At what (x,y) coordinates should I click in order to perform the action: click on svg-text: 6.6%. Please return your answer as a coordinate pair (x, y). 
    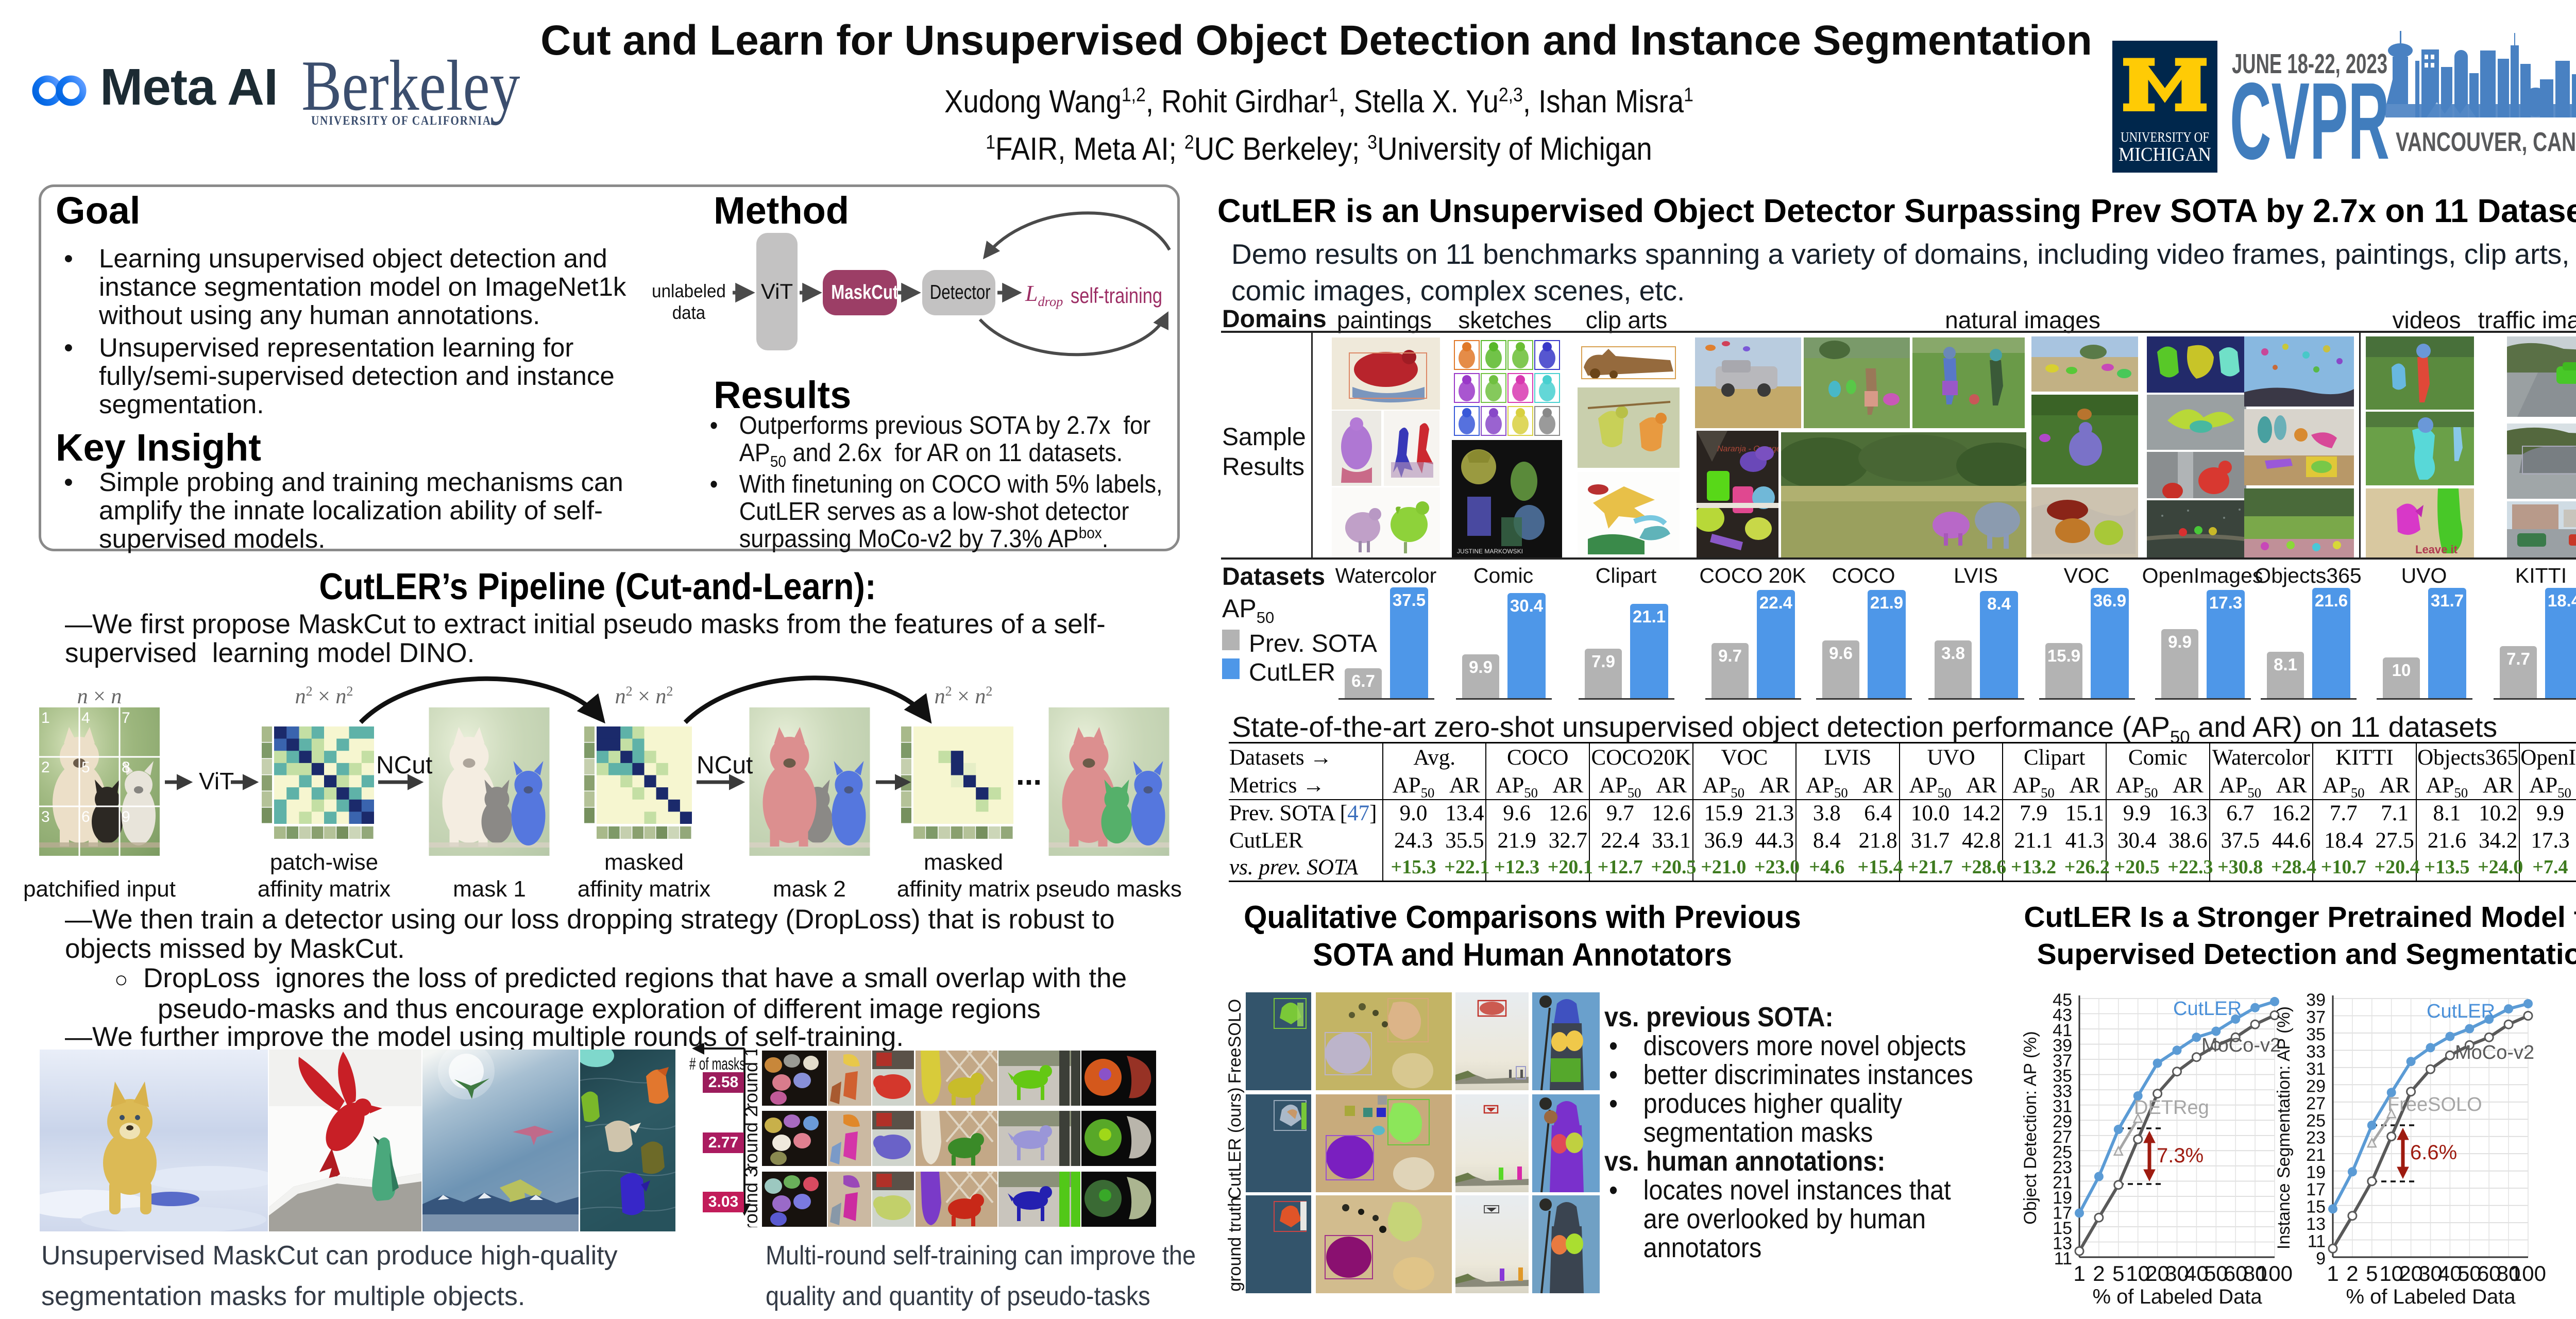
    Looking at the image, I should click on (2433, 1152).